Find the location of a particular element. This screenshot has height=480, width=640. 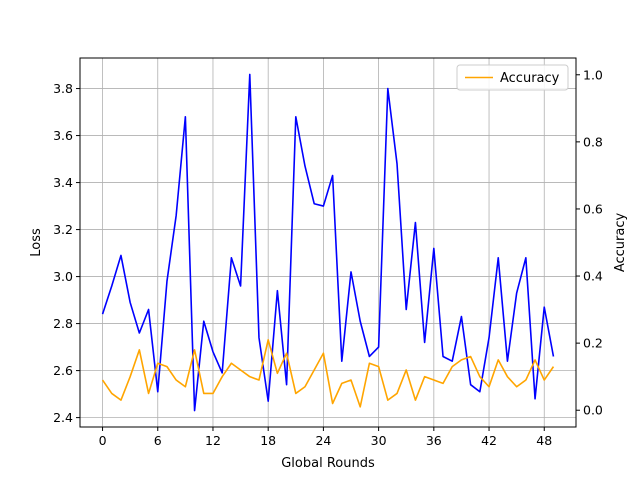

y-left-tick-label: 3.4 is located at coordinates (63, 182).